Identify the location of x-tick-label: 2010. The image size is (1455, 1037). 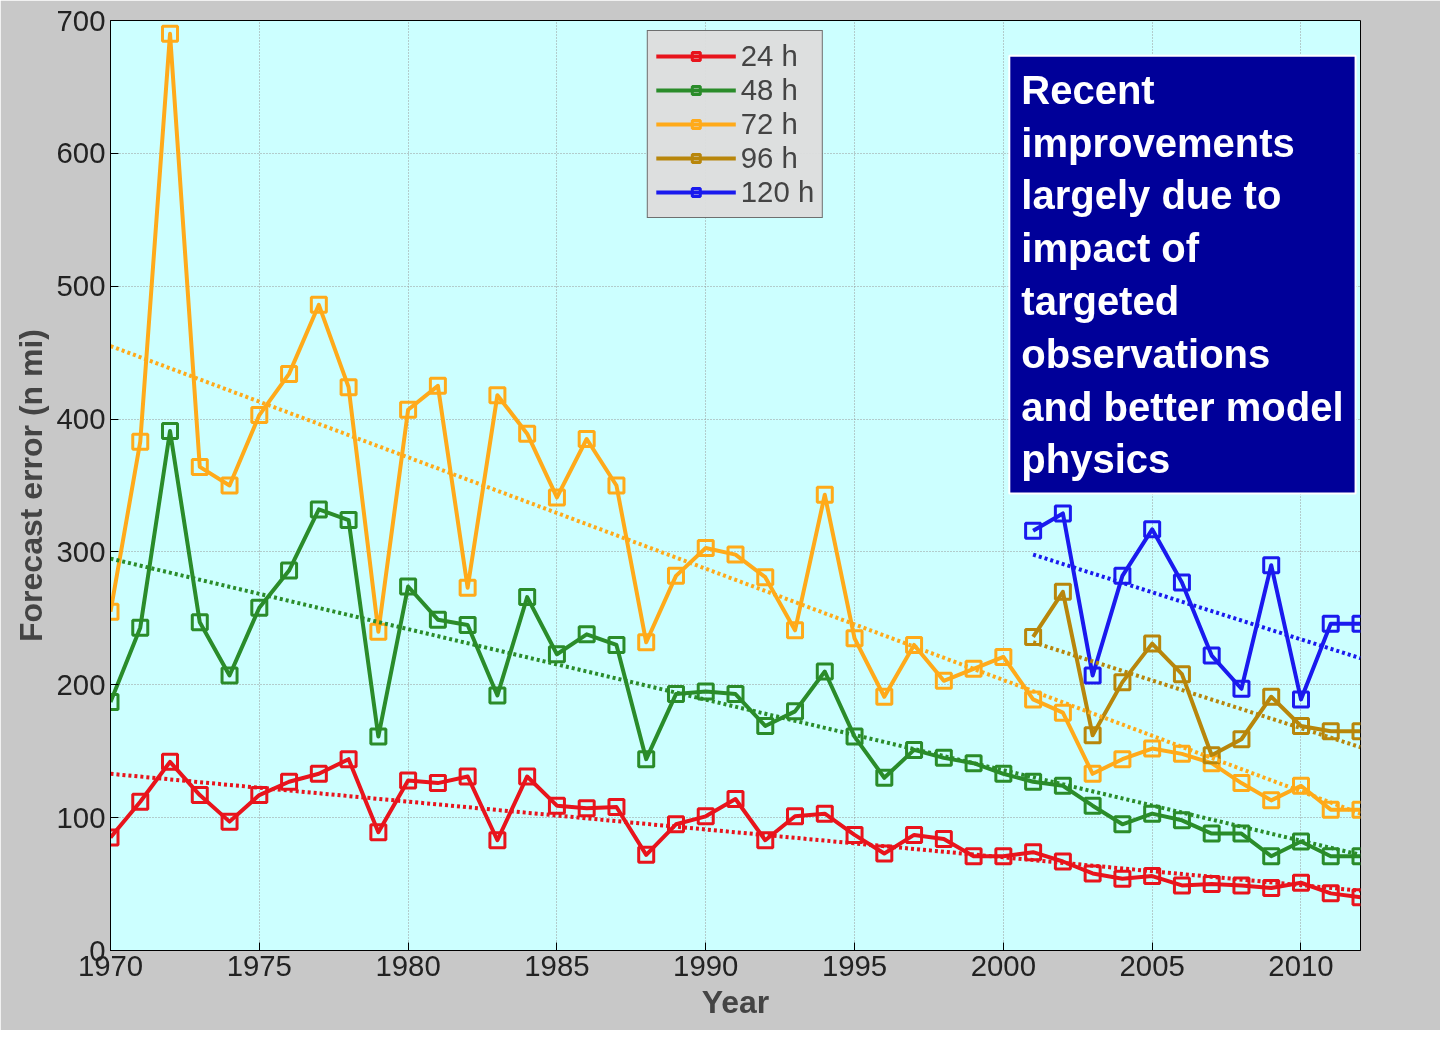
(1301, 965).